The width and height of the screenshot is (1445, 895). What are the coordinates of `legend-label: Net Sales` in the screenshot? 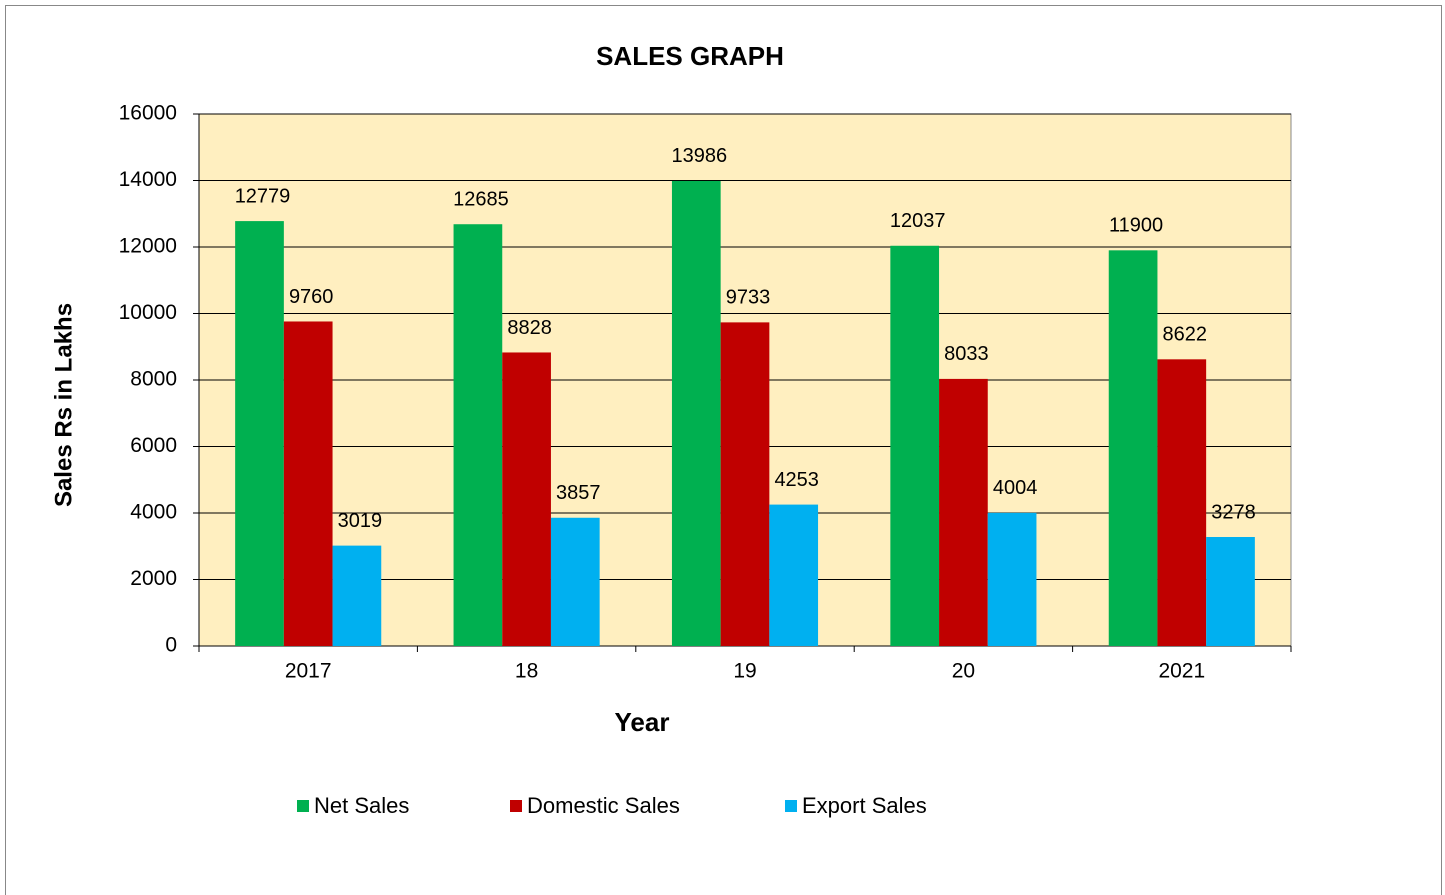 It's located at (361, 805).